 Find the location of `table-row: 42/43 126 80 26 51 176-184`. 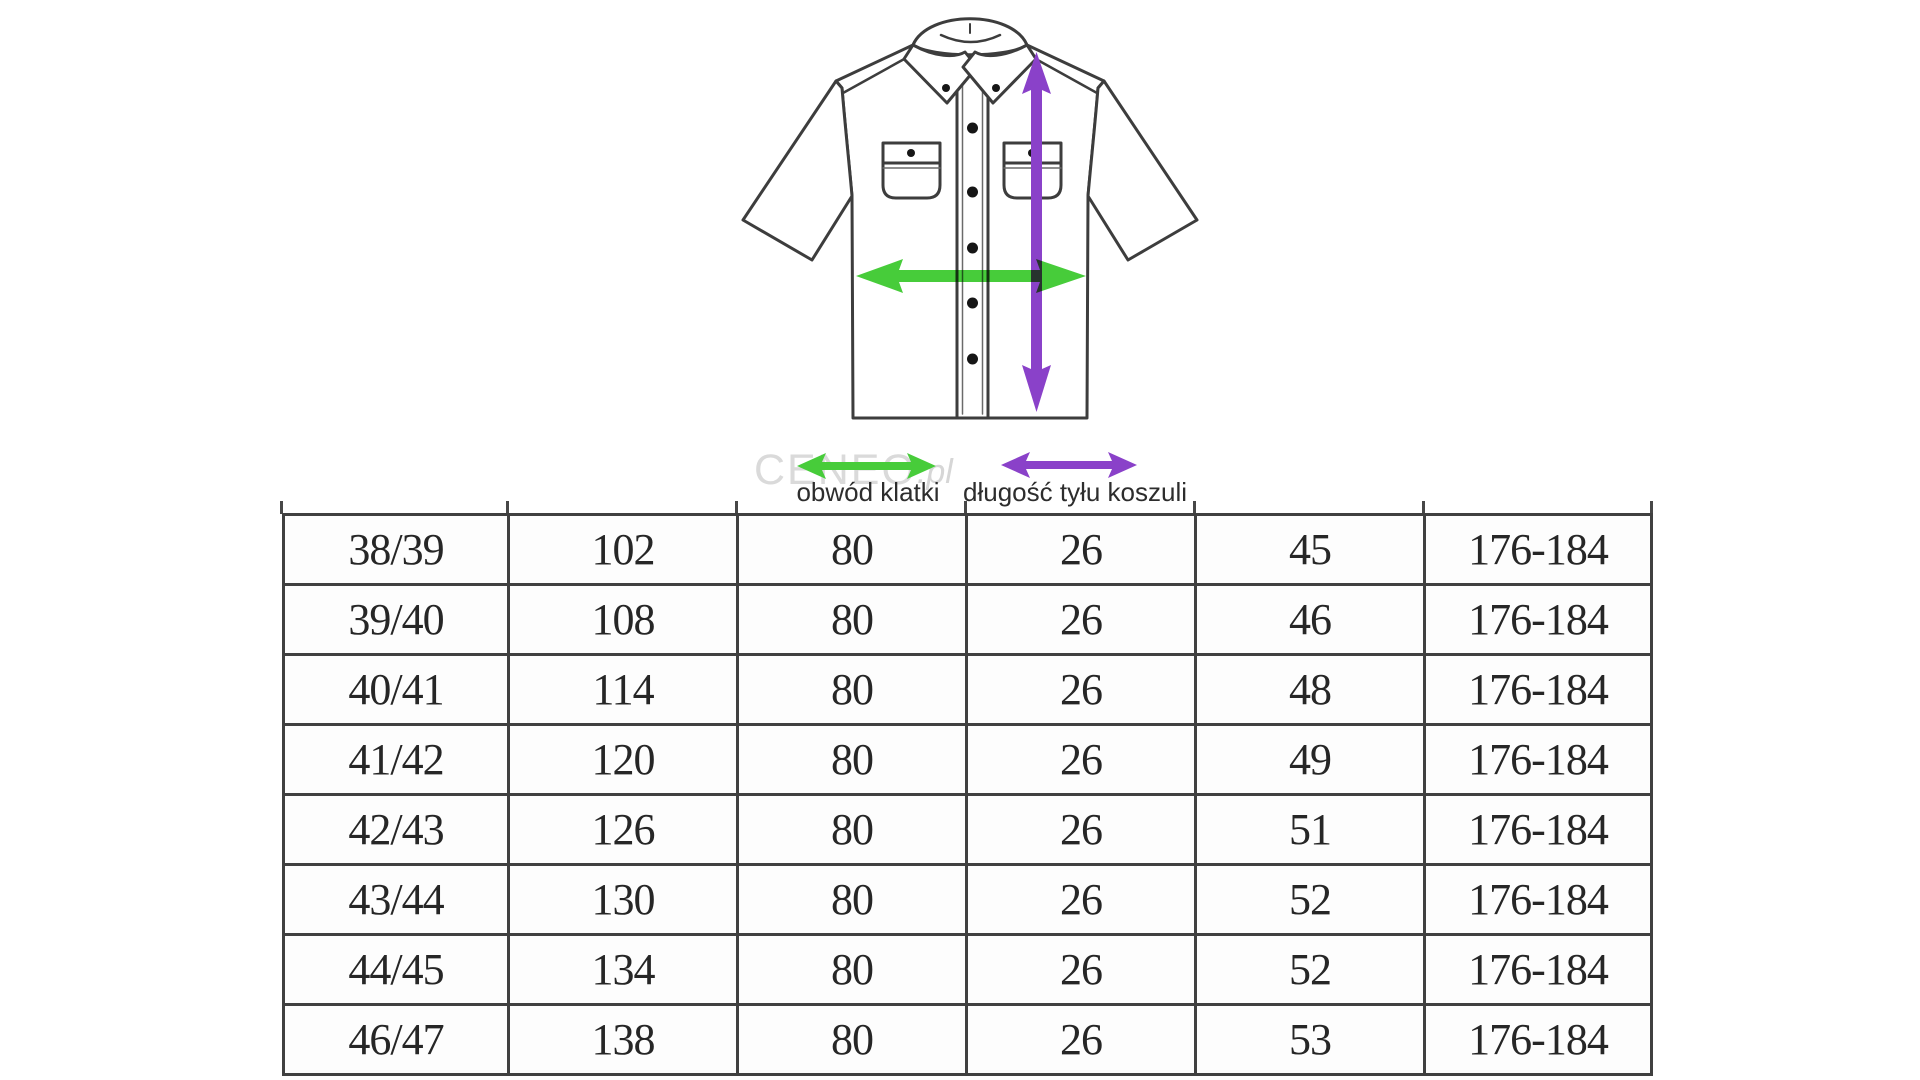

table-row: 42/43 126 80 26 51 176-184 is located at coordinates (967, 828).